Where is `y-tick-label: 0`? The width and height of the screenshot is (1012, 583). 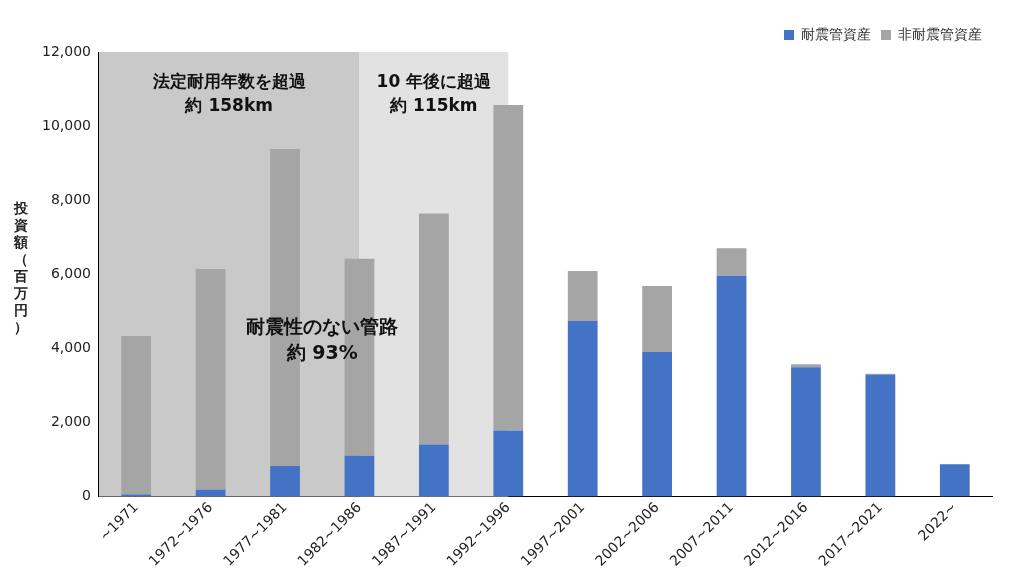 y-tick-label: 0 is located at coordinates (86, 495).